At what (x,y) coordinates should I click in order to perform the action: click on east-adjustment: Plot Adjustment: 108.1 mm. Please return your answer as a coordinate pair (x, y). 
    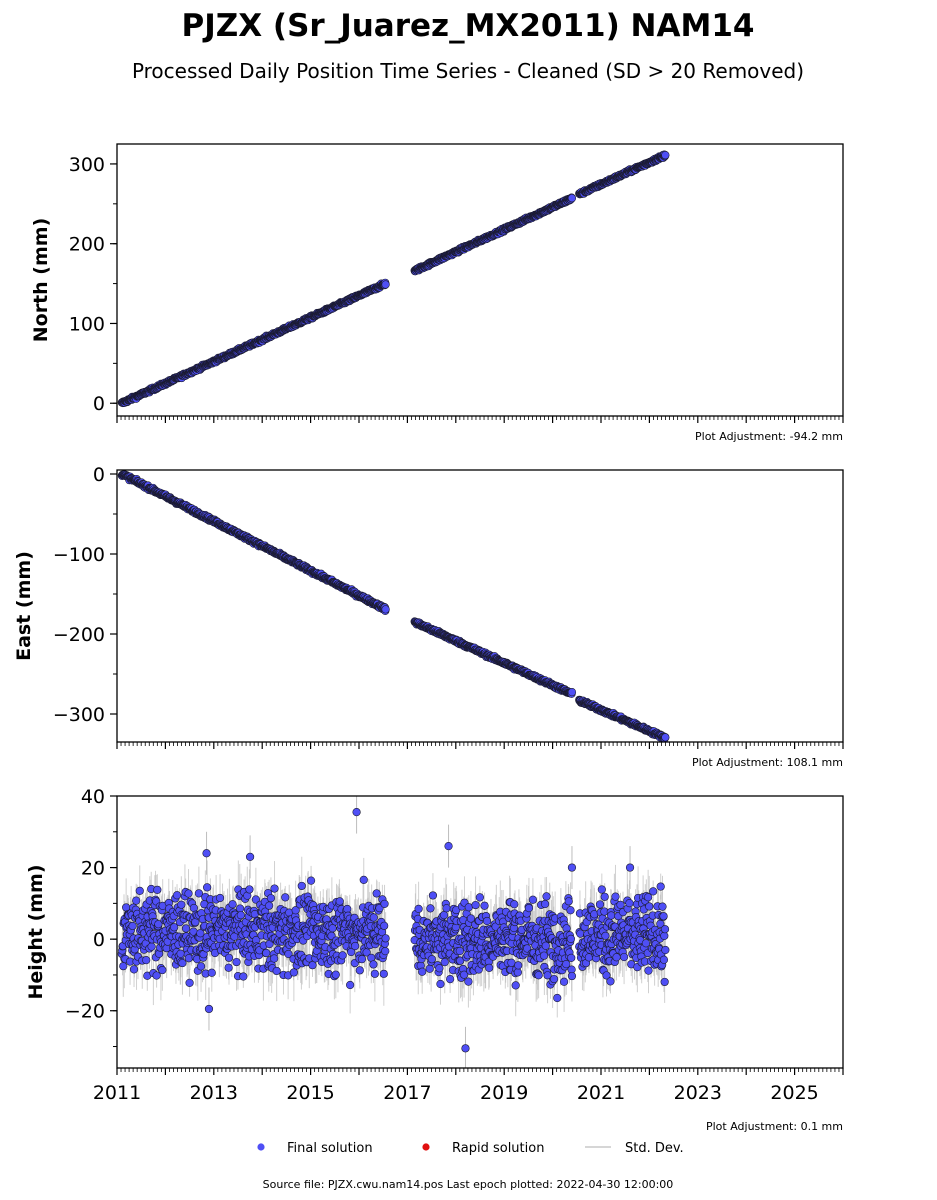
    Looking at the image, I should click on (767, 762).